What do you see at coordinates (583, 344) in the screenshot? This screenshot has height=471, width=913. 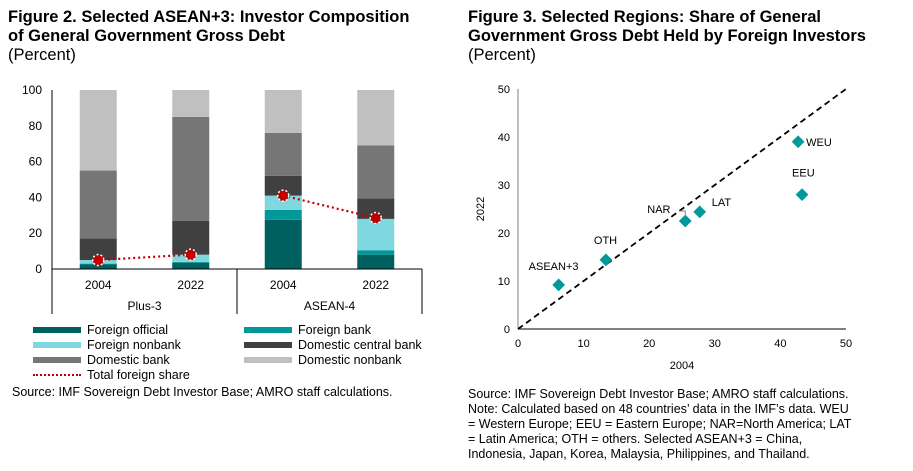 I see `x-tick-label: 10` at bounding box center [583, 344].